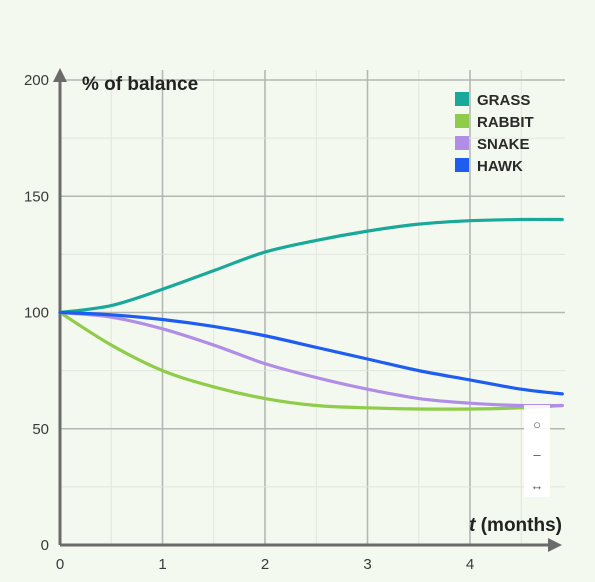 The width and height of the screenshot is (595, 582). What do you see at coordinates (537, 454) in the screenshot?
I see `zoom-out-icon: –` at bounding box center [537, 454].